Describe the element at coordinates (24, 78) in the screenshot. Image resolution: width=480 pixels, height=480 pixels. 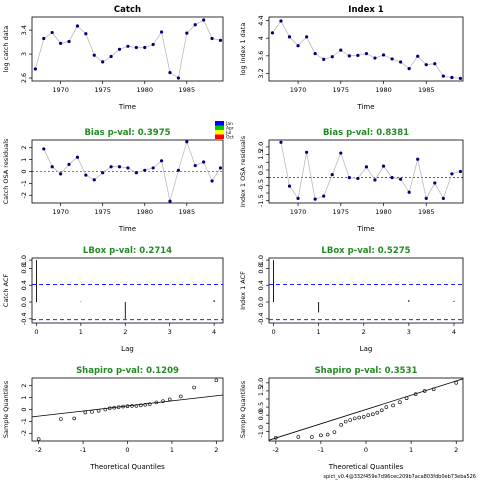
I see `catch-data-ytick-label: 2.6` at that location.